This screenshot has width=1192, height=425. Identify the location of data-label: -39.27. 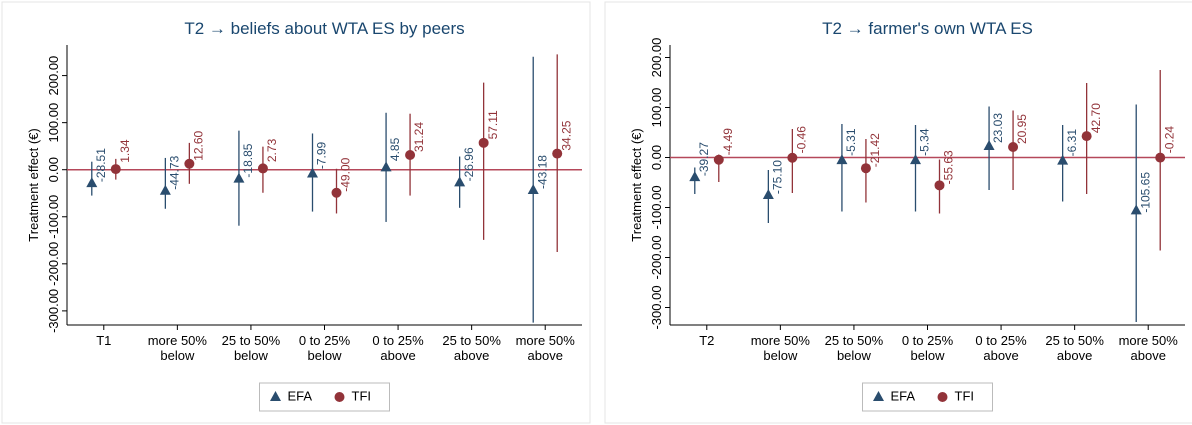
(704, 159).